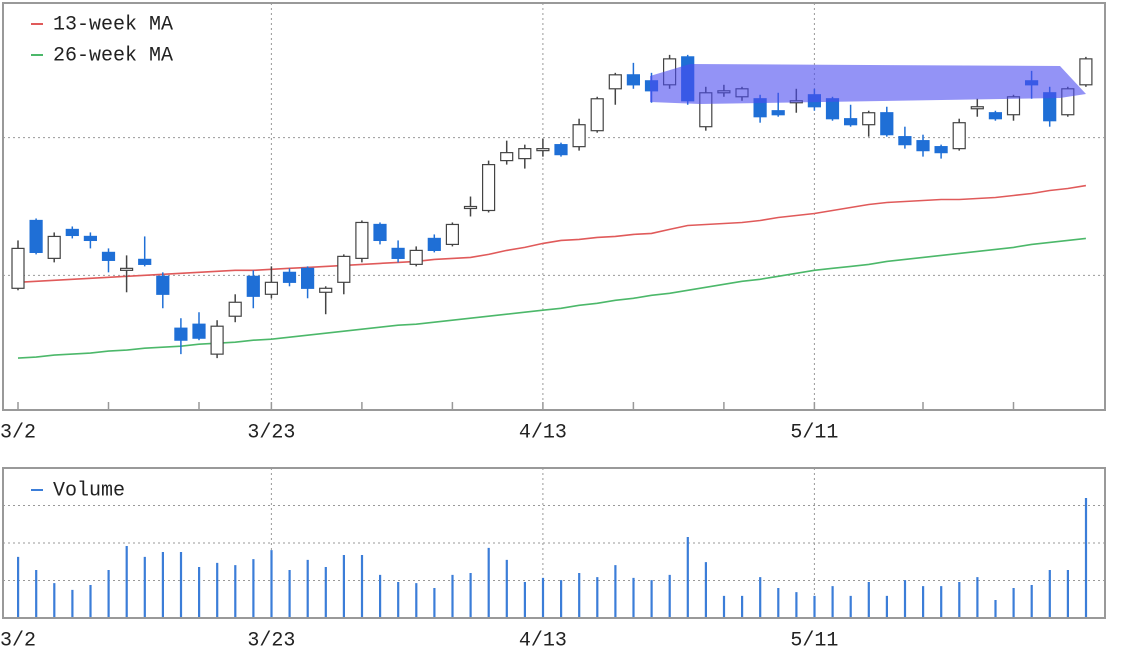 This screenshot has width=1127, height=655. What do you see at coordinates (552, 234) in the screenshot?
I see `ma-line` at bounding box center [552, 234].